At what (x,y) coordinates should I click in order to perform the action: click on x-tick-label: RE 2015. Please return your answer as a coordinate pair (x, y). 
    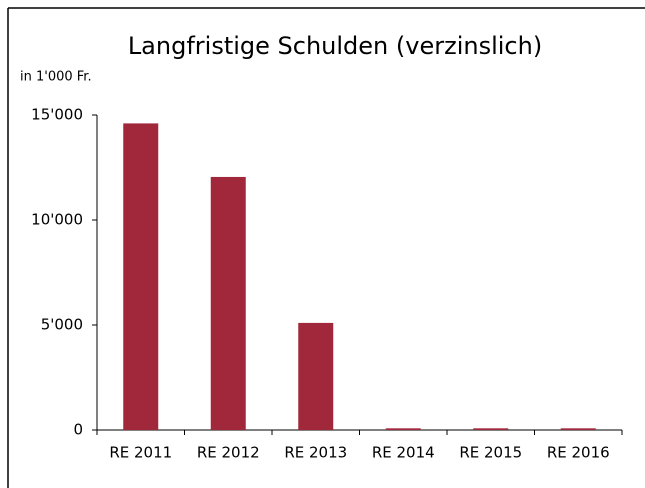
    Looking at the image, I should click on (490, 453).